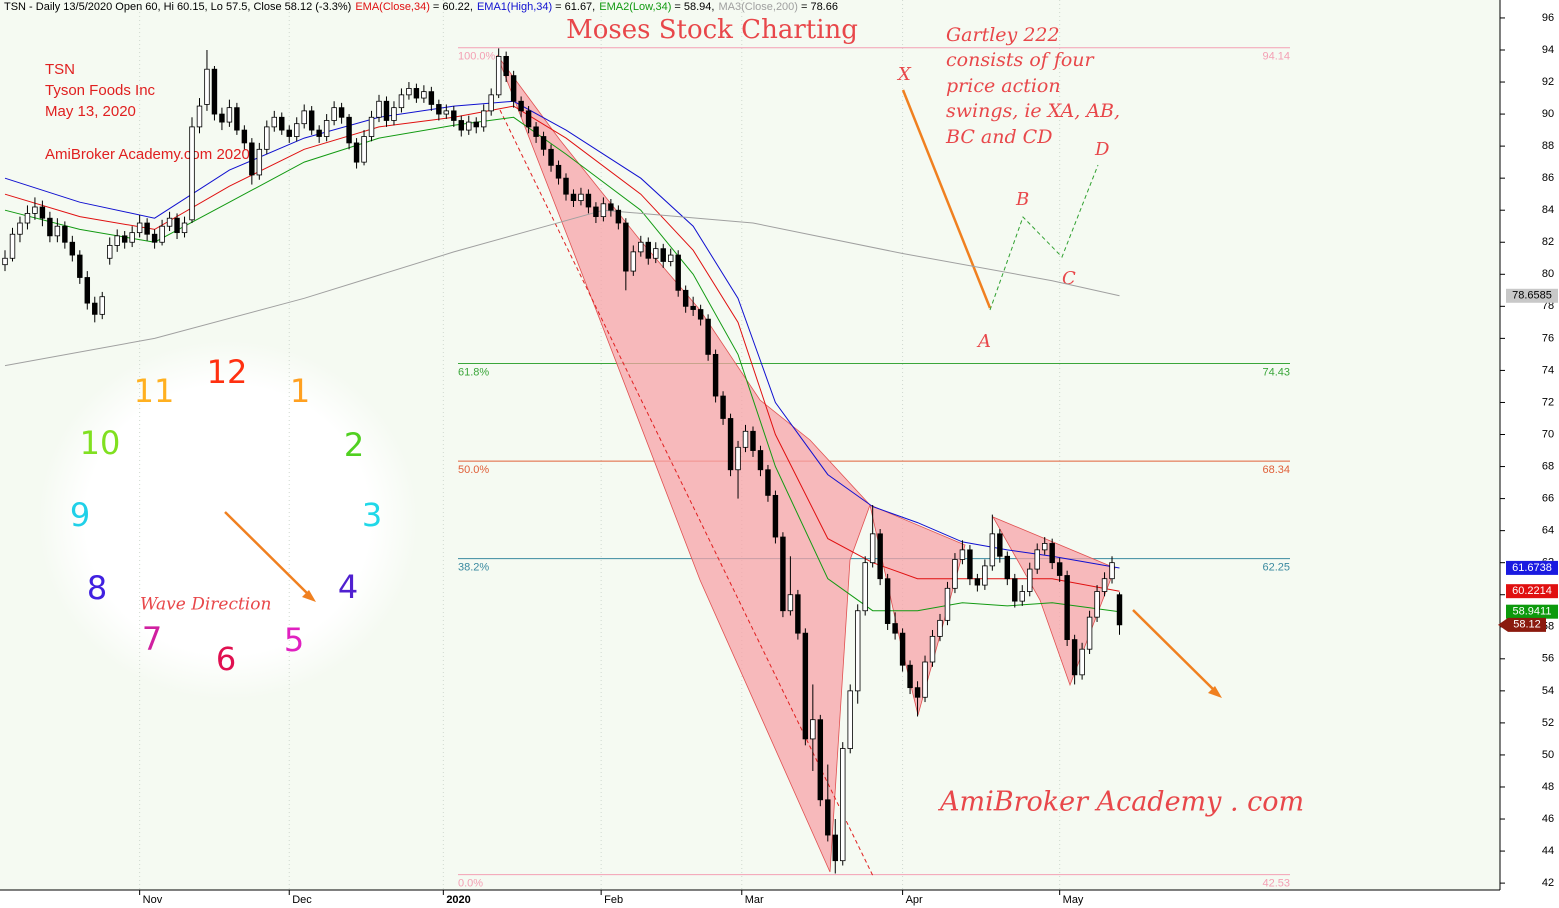 This screenshot has width=1559, height=908. Describe the element at coordinates (473, 470) in the screenshot. I see `fib-label: 50.0%` at that location.